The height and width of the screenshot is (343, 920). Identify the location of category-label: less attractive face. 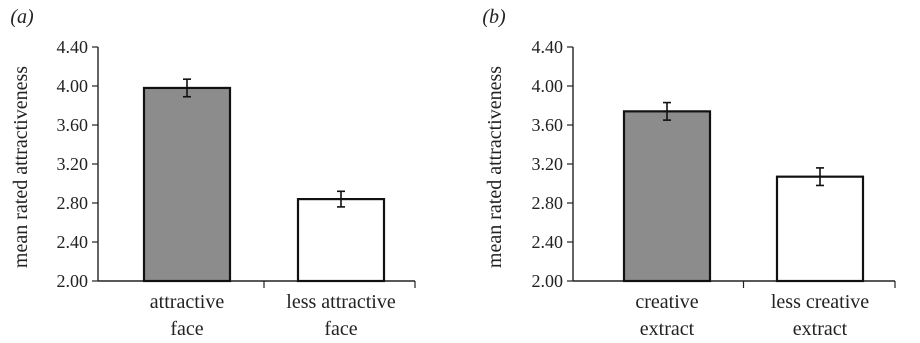
(341, 315).